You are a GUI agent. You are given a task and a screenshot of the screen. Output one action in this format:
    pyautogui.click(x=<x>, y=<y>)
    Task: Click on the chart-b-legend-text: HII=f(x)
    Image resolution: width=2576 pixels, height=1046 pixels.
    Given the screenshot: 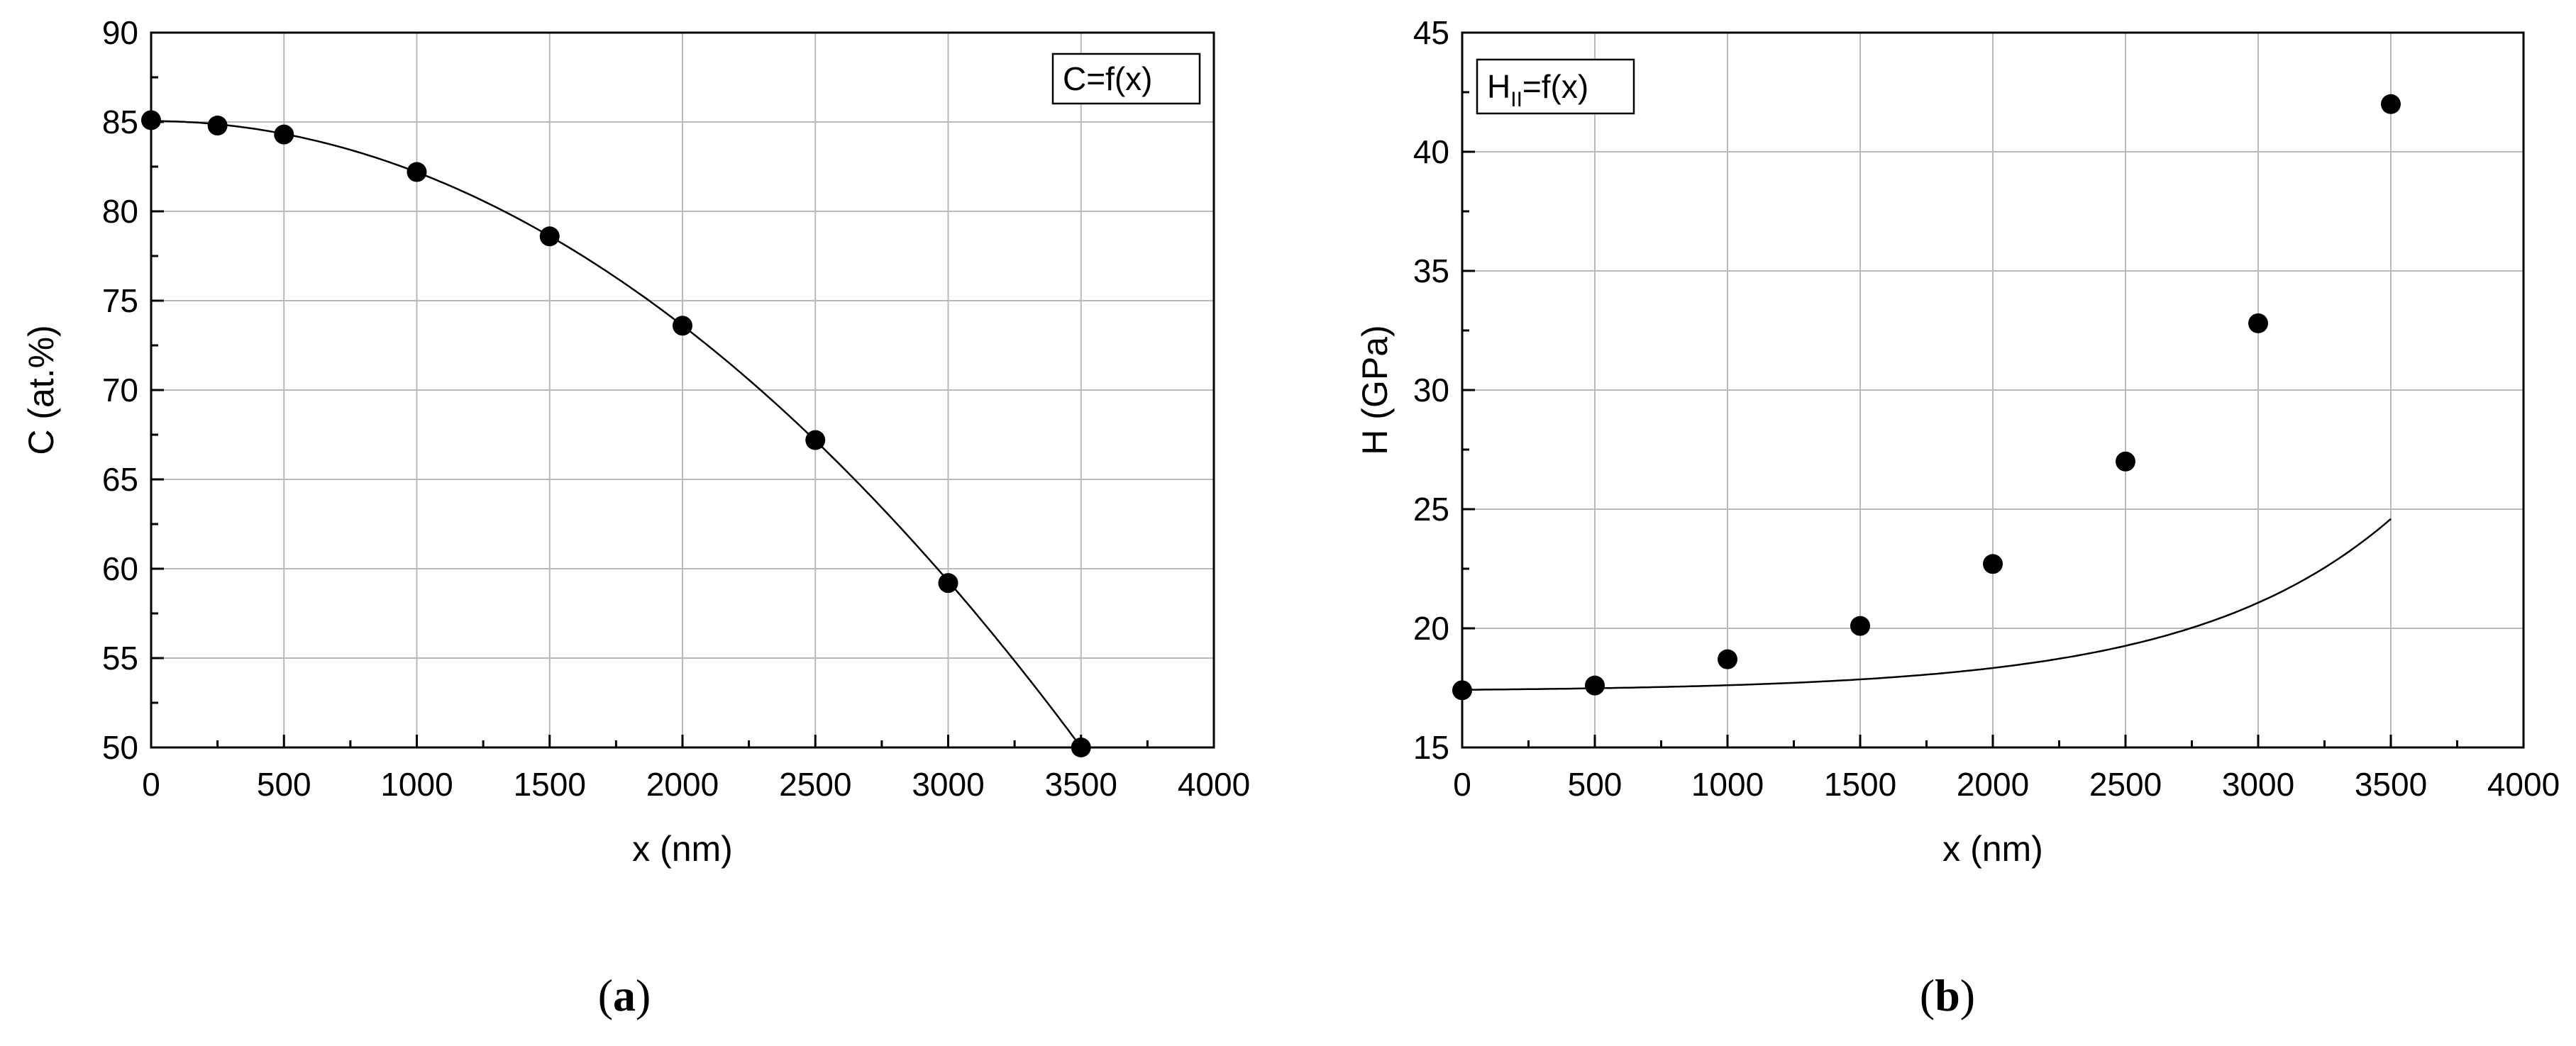 What is the action you would take?
    pyautogui.click(x=1537, y=89)
    